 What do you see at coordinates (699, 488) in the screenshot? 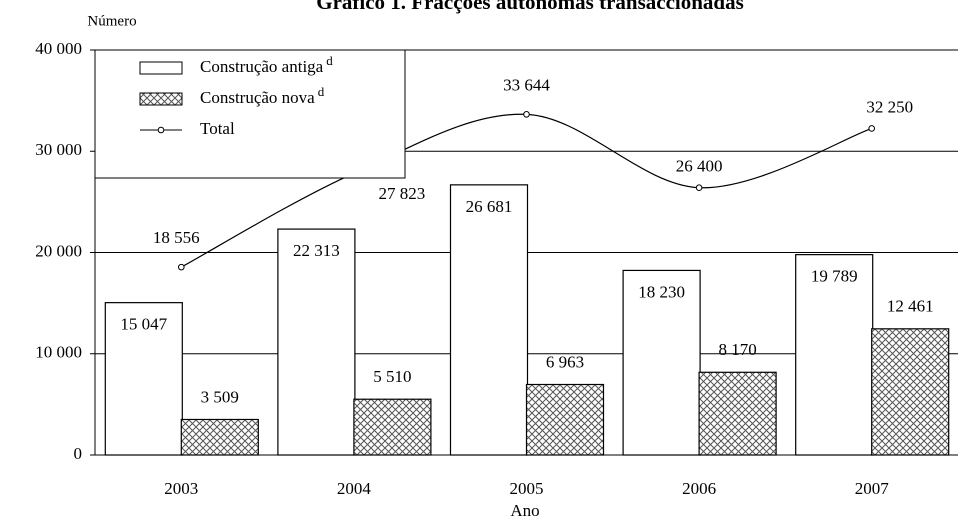
I see `x-tick-label: 2006` at bounding box center [699, 488].